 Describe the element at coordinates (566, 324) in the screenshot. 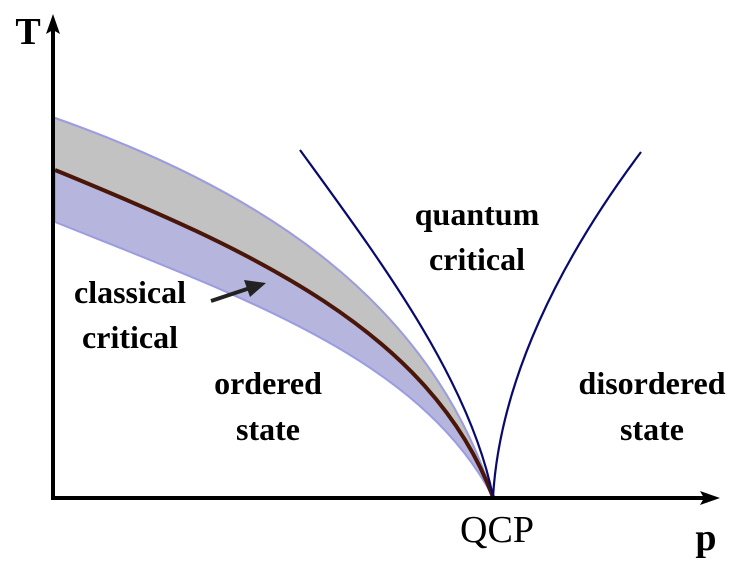

I see `crossover-line` at that location.